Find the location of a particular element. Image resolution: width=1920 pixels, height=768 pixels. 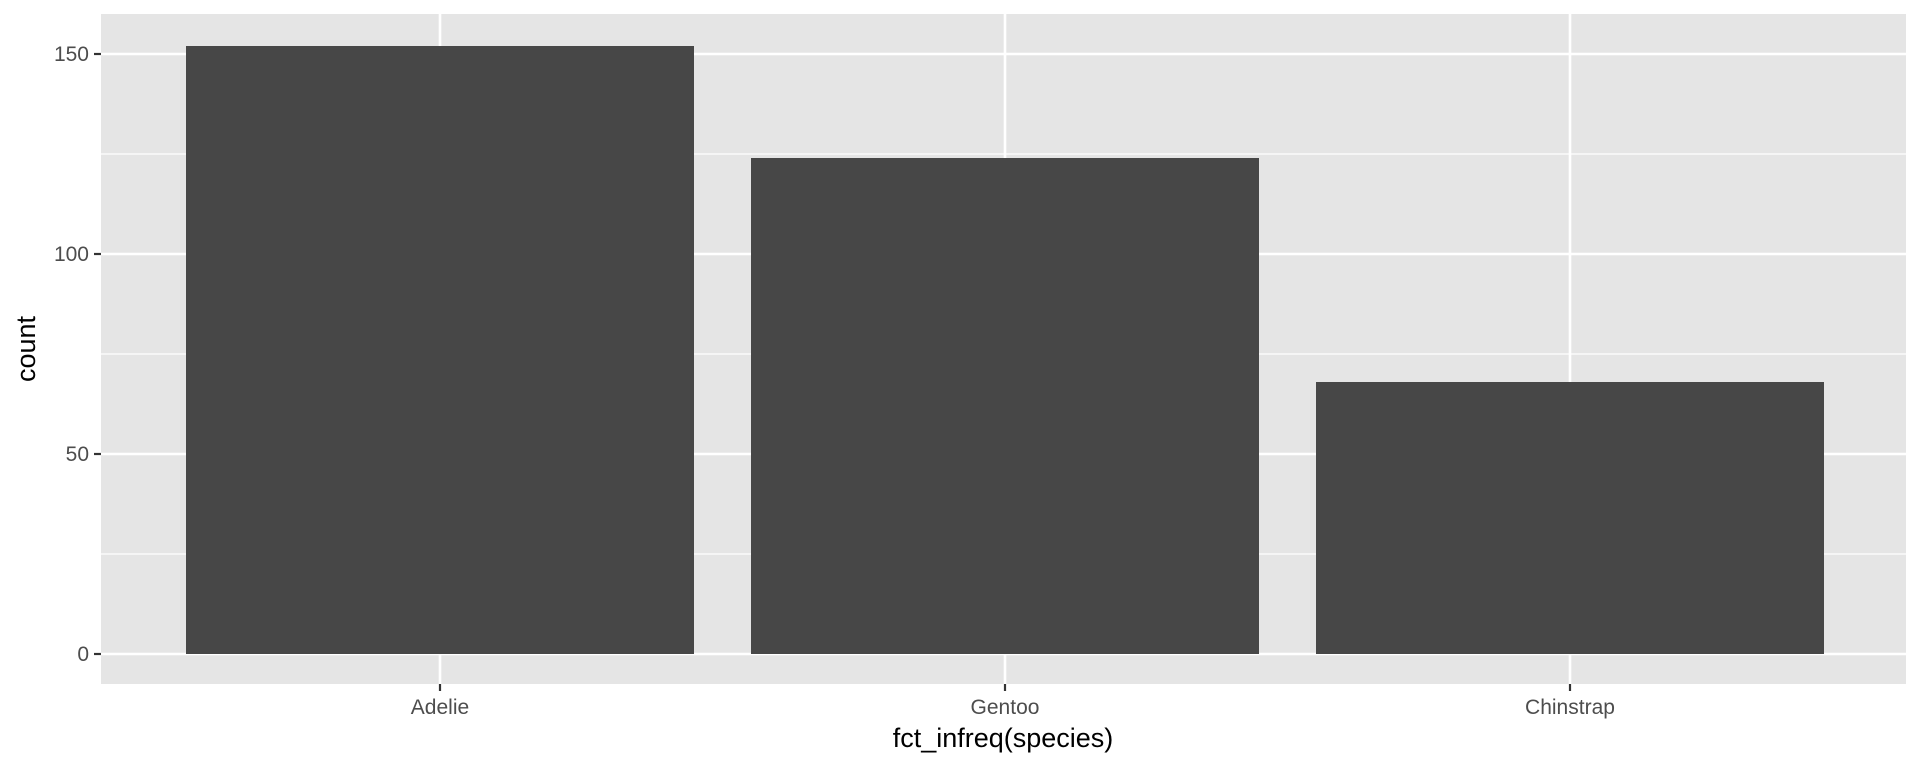

y-tick-label: 100 is located at coordinates (71, 254).